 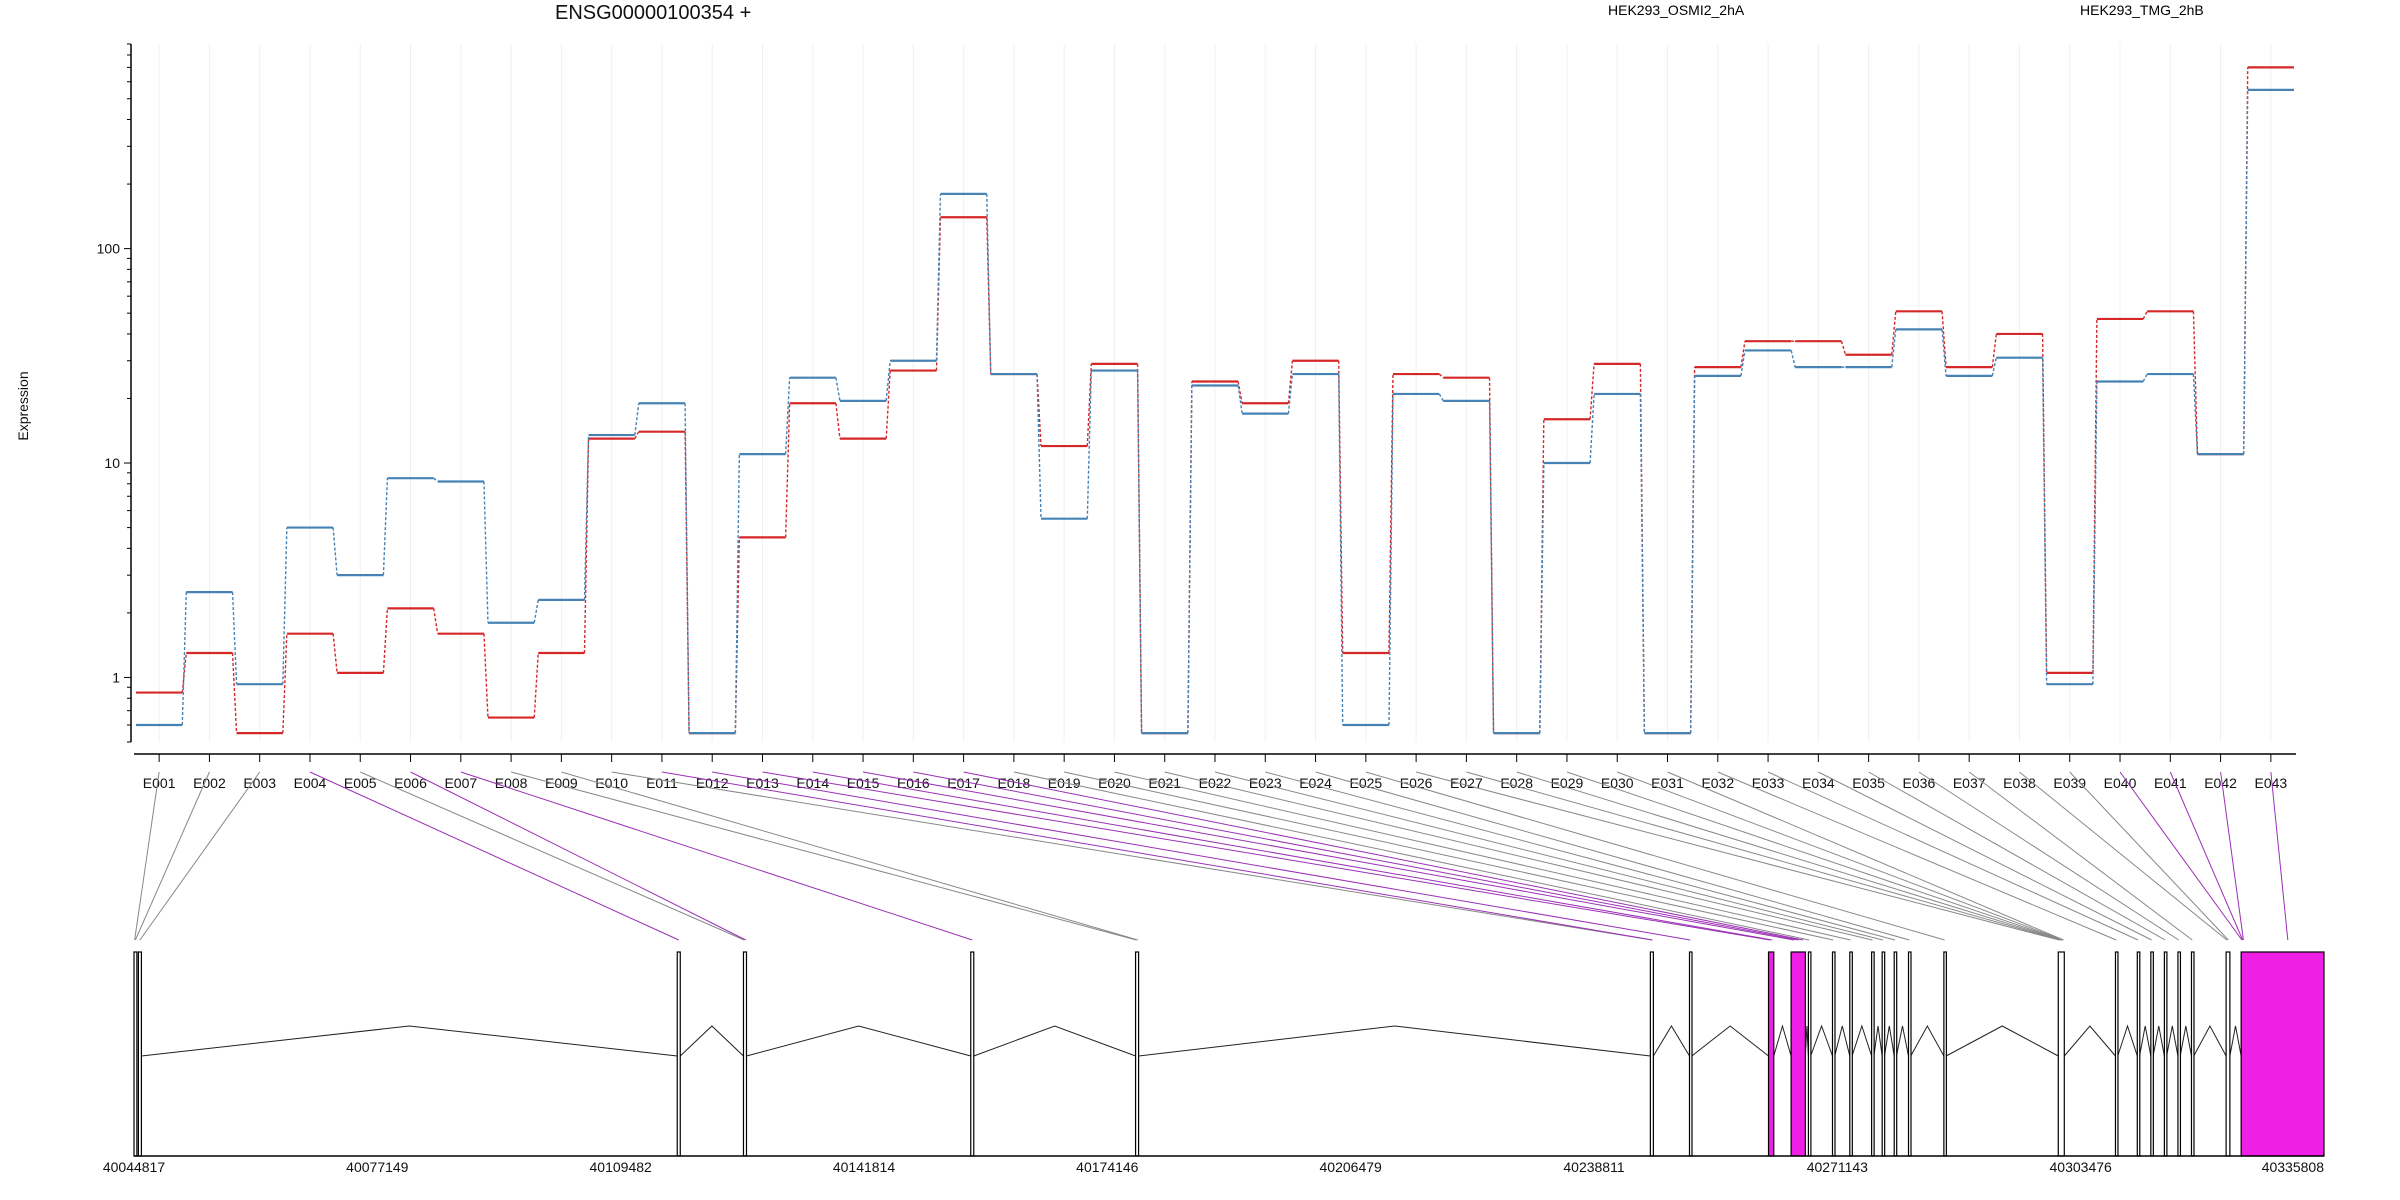 What do you see at coordinates (2170, 783) in the screenshot?
I see `x-tick-label-e041: E041` at bounding box center [2170, 783].